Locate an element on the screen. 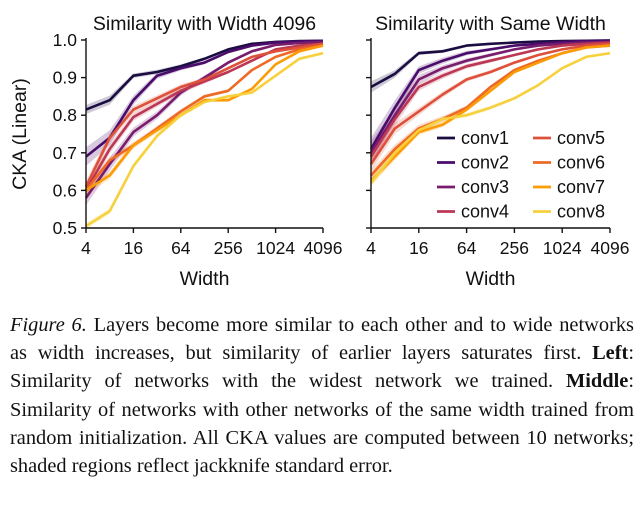  chart-legend: conv1 conv2 conv3 conv4 conv5 conv6 conv7 conv8 is located at coordinates (521, 175).